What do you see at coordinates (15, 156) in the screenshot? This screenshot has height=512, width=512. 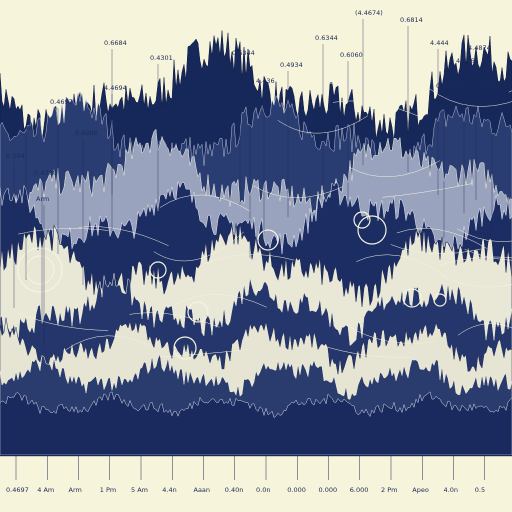 I see `annotation: 0.504` at bounding box center [15, 156].